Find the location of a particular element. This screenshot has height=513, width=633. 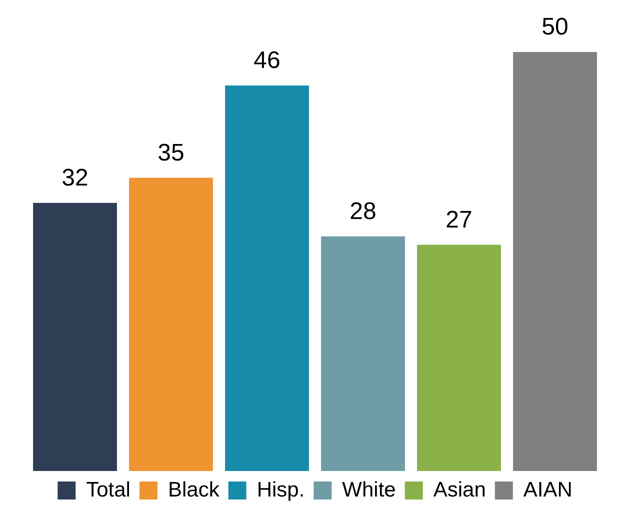

data-label: 35 is located at coordinates (171, 152).